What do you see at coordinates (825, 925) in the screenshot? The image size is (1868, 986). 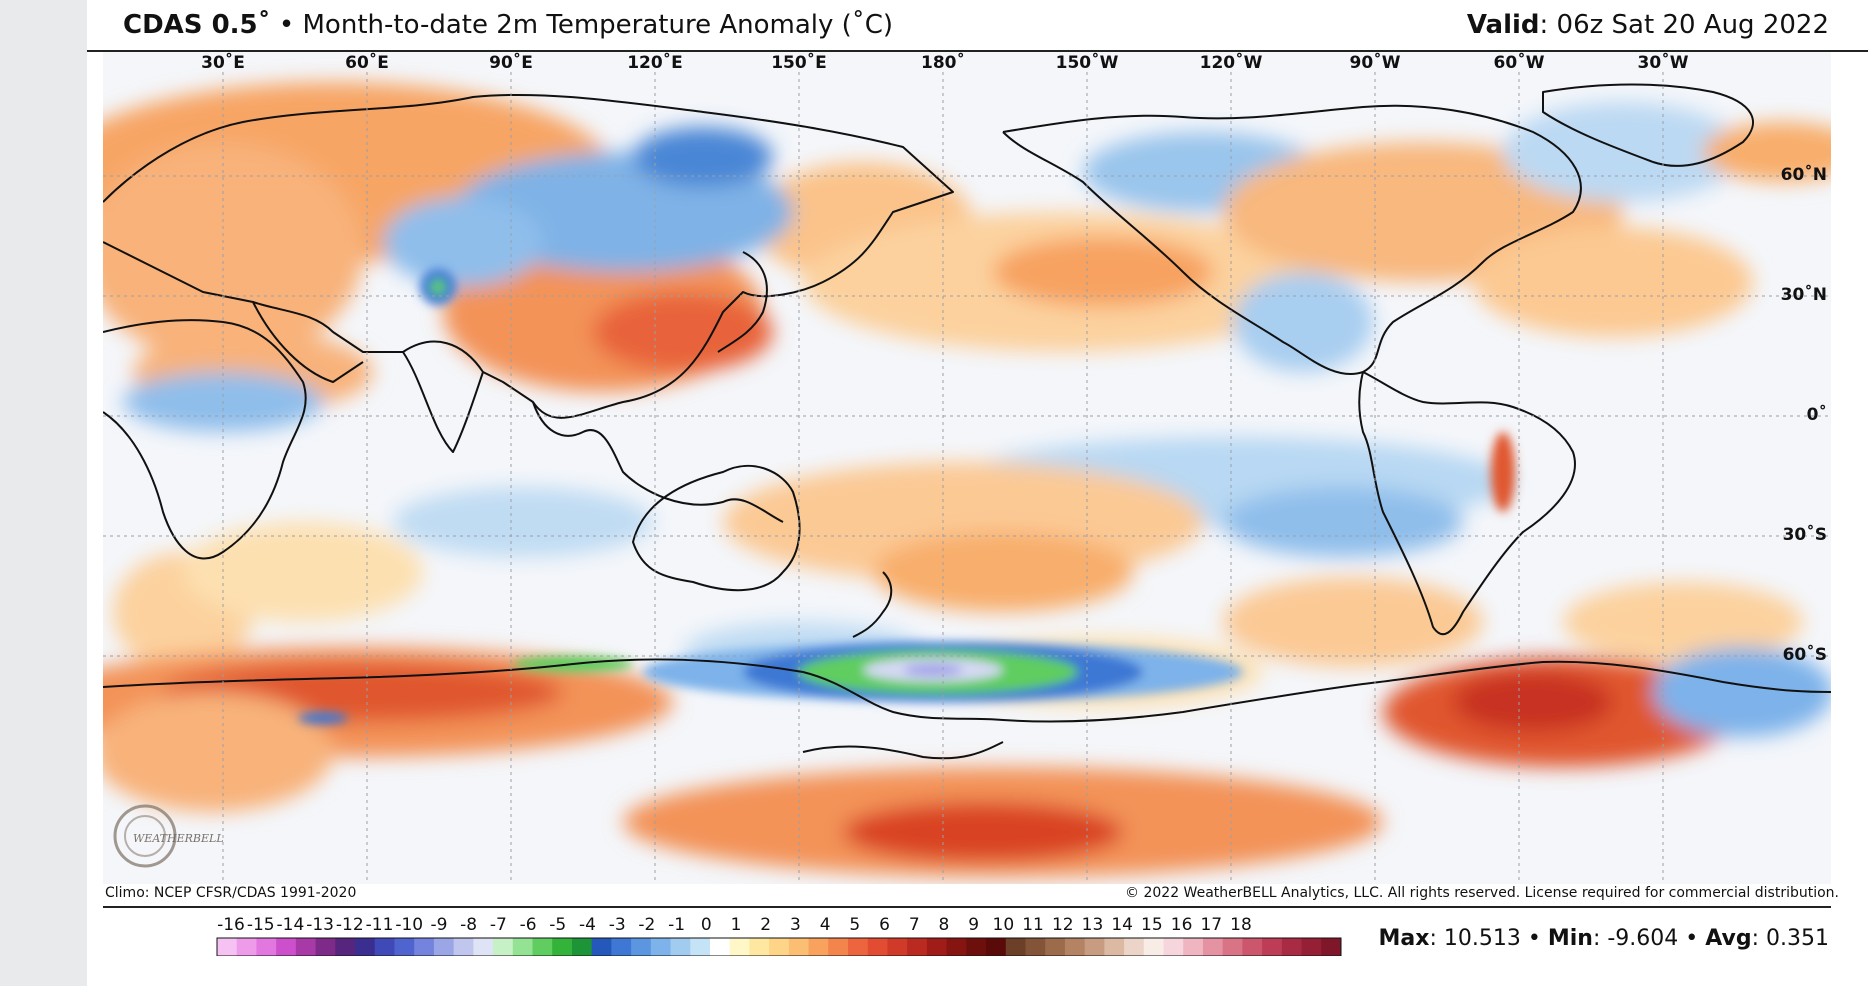 I see `legend-tick: 4` at bounding box center [825, 925].